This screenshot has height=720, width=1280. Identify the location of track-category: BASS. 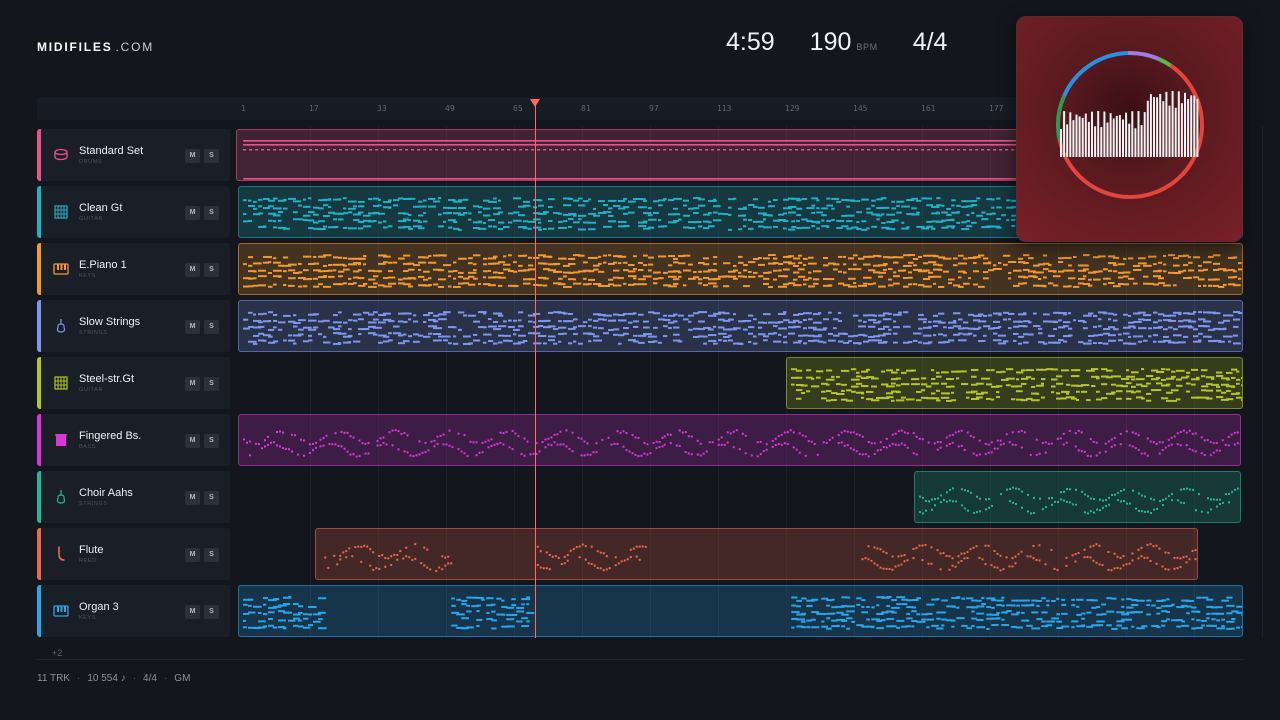
(88, 447).